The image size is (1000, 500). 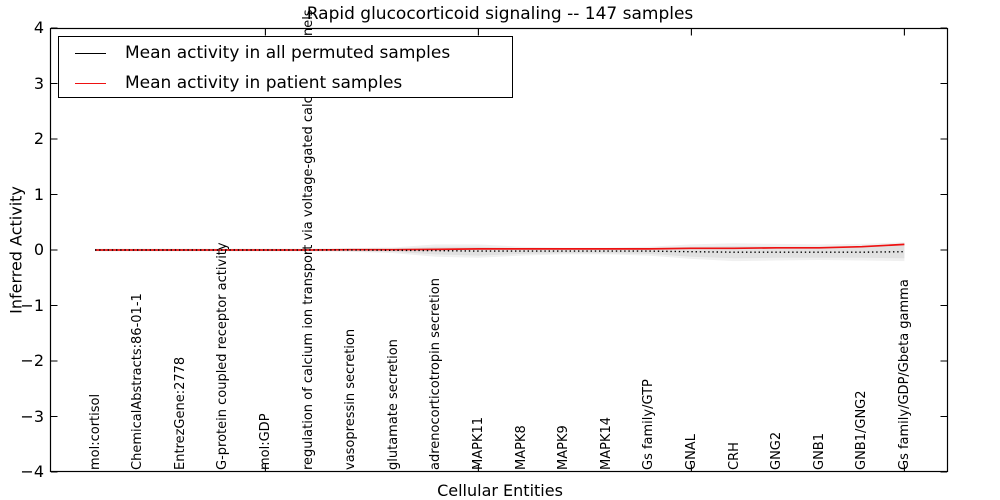 I want to click on x-tick-label: GNG2, so click(x=777, y=450).